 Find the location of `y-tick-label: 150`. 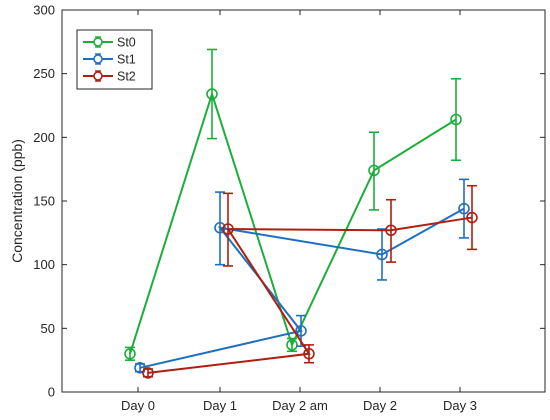

y-tick-label: 150 is located at coordinates (44, 201).